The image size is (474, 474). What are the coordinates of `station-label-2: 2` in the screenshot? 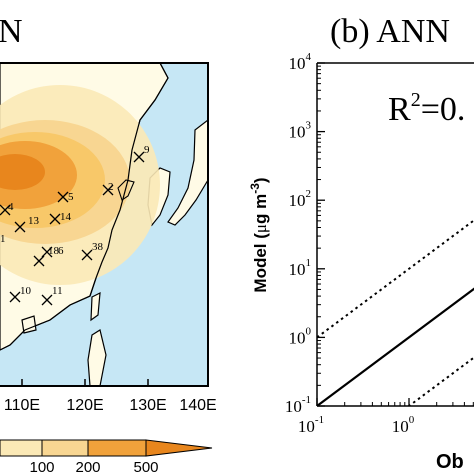 It's located at (111, 187).